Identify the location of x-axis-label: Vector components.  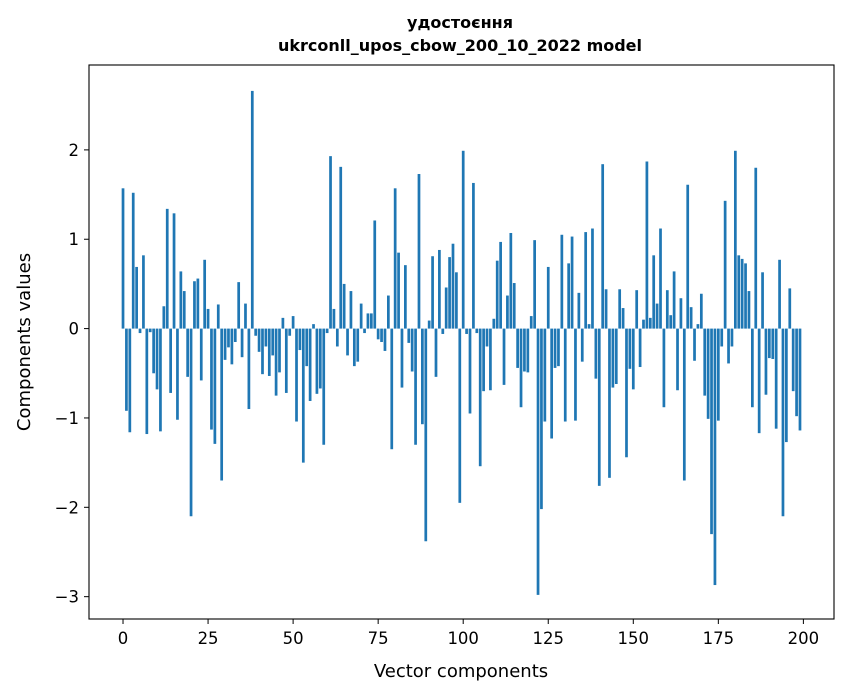
(461, 671).